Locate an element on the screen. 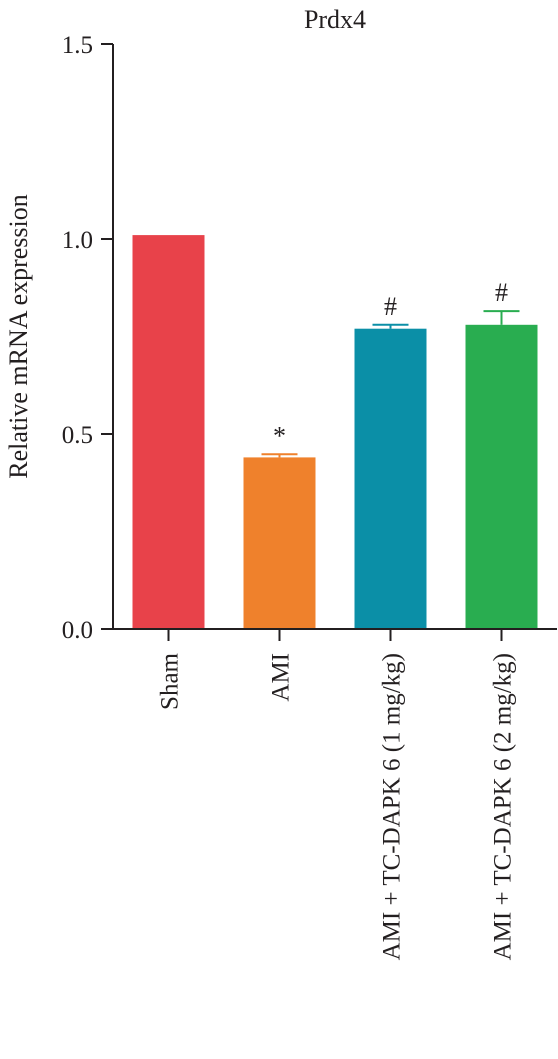  significance-marker-2: # is located at coordinates (390, 306).